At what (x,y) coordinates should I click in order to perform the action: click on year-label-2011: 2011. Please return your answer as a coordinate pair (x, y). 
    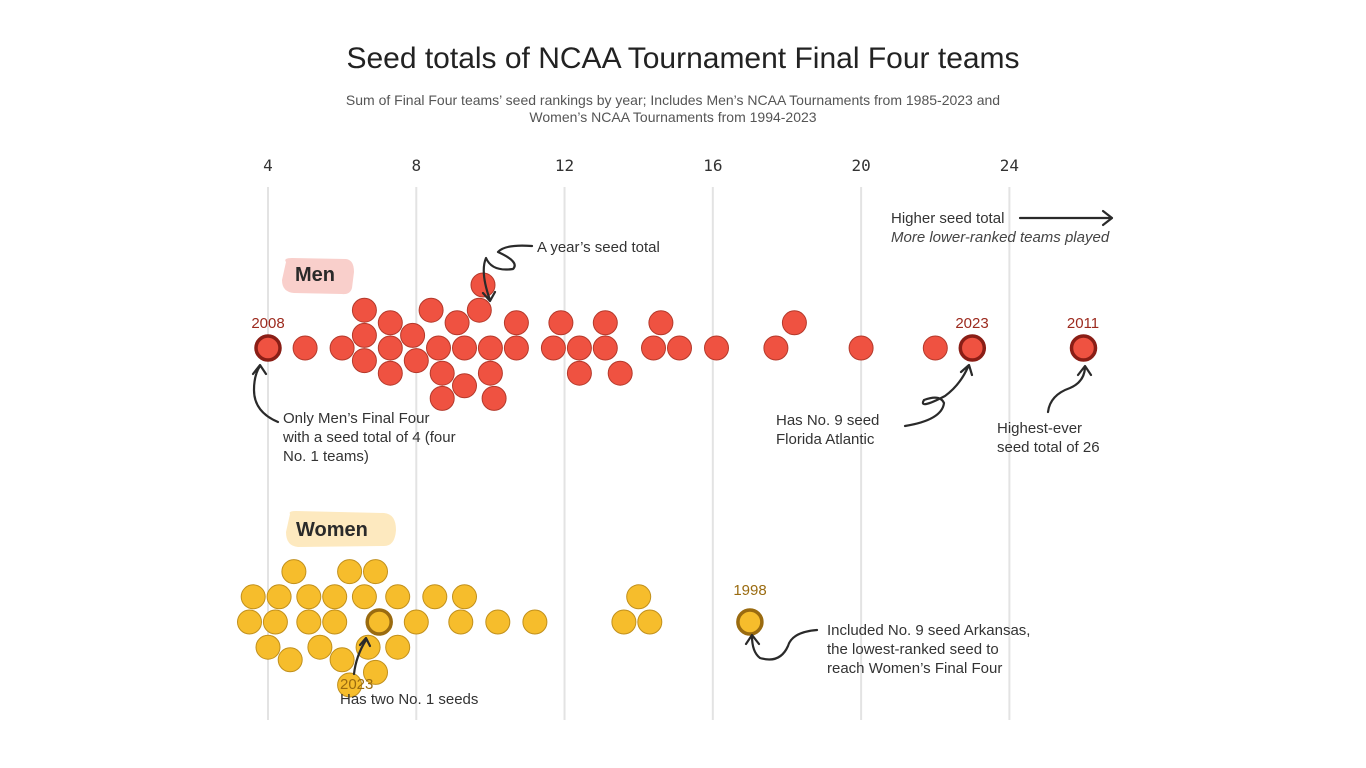
    Looking at the image, I should click on (1083, 323).